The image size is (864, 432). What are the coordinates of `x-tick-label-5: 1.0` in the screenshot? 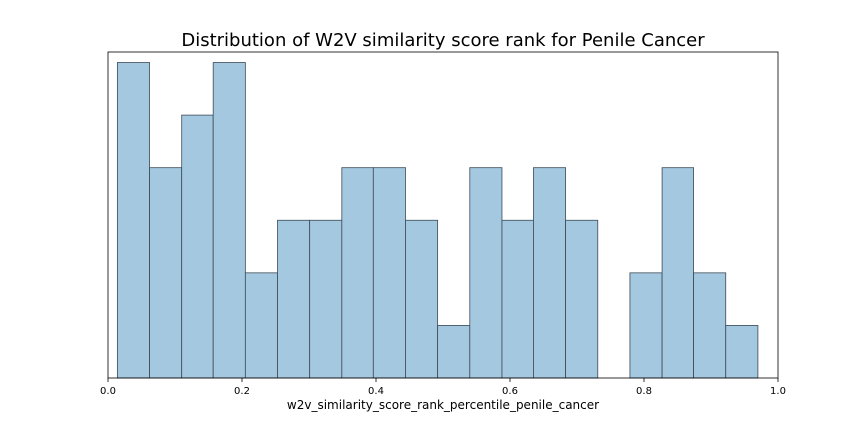 It's located at (778, 391).